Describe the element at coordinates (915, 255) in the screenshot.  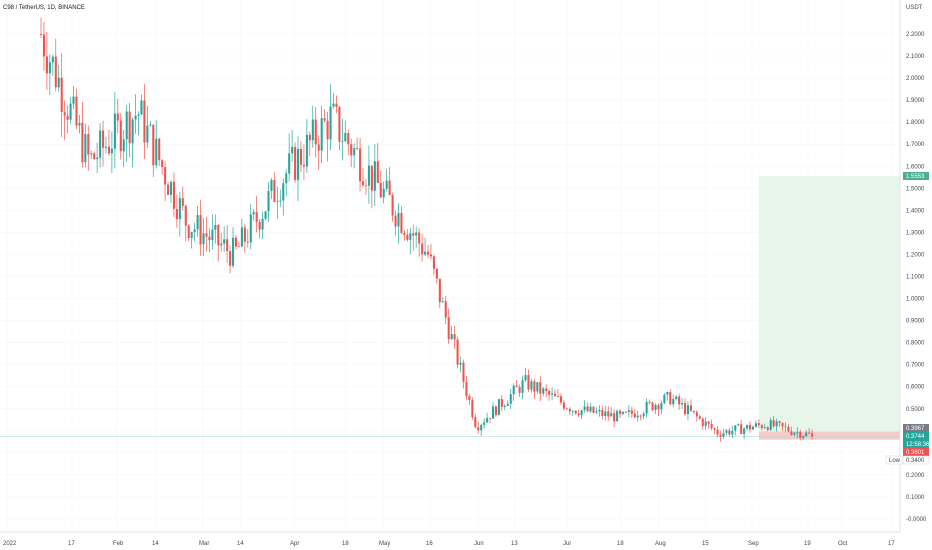
I see `y-tick-label: 1.2000` at that location.